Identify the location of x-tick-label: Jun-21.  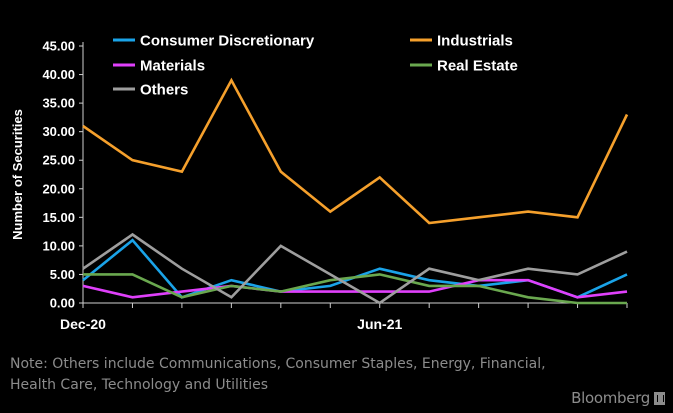
(379, 324).